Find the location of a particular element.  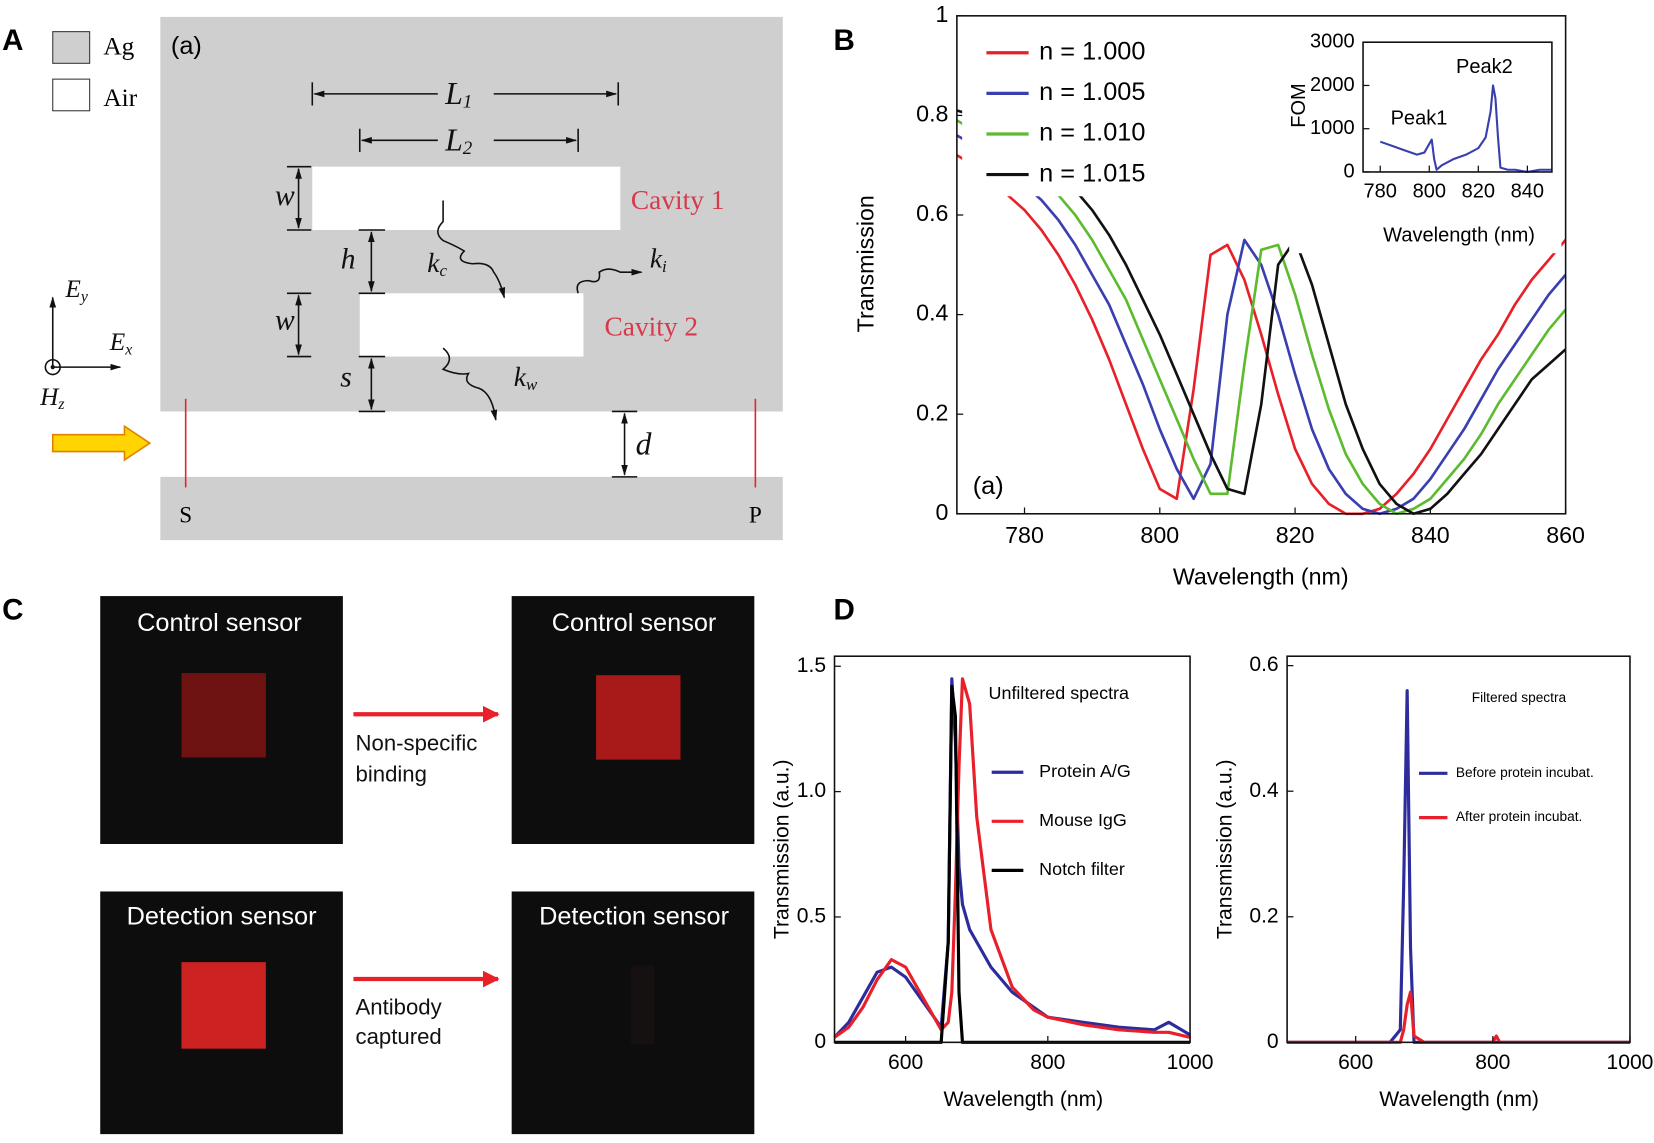

y-tick-label: 0.5 is located at coordinates (811, 916).